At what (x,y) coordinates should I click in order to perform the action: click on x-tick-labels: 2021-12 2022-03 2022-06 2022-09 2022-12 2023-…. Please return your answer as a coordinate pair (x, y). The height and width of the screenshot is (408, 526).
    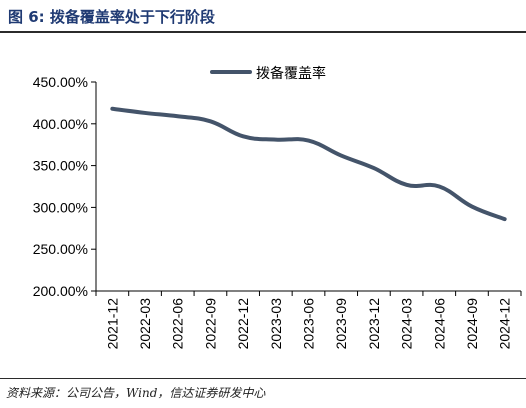
    Looking at the image, I should click on (308, 320).